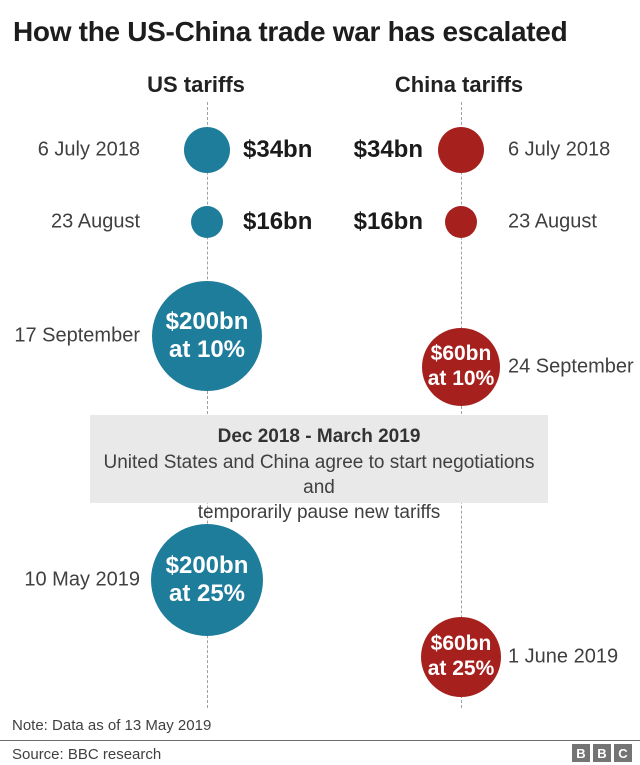 The height and width of the screenshot is (765, 640). Describe the element at coordinates (459, 84) in the screenshot. I see `china-column-header: China tariffs` at that location.